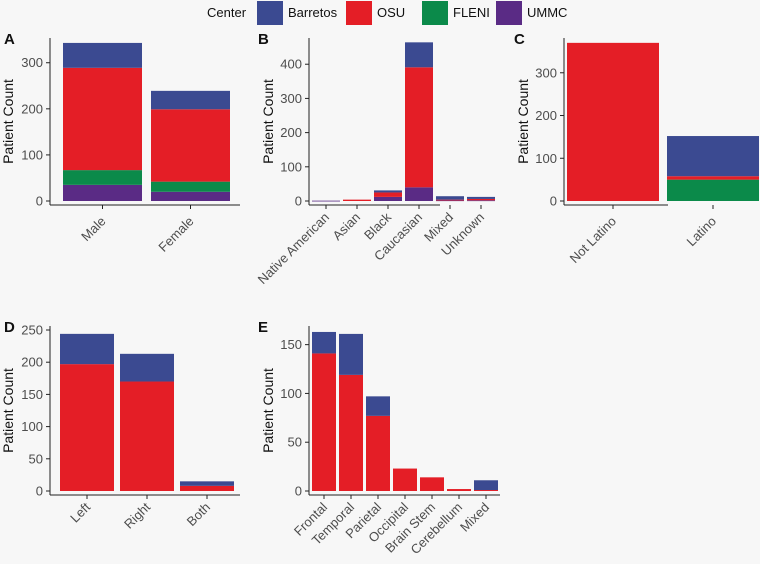  I want to click on bar-c-latino-fleni, so click(713, 190).